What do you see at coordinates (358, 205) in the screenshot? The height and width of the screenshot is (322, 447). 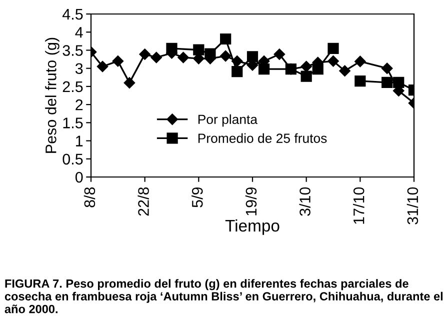 I see `x-tick-label: 17/10` at bounding box center [358, 205].